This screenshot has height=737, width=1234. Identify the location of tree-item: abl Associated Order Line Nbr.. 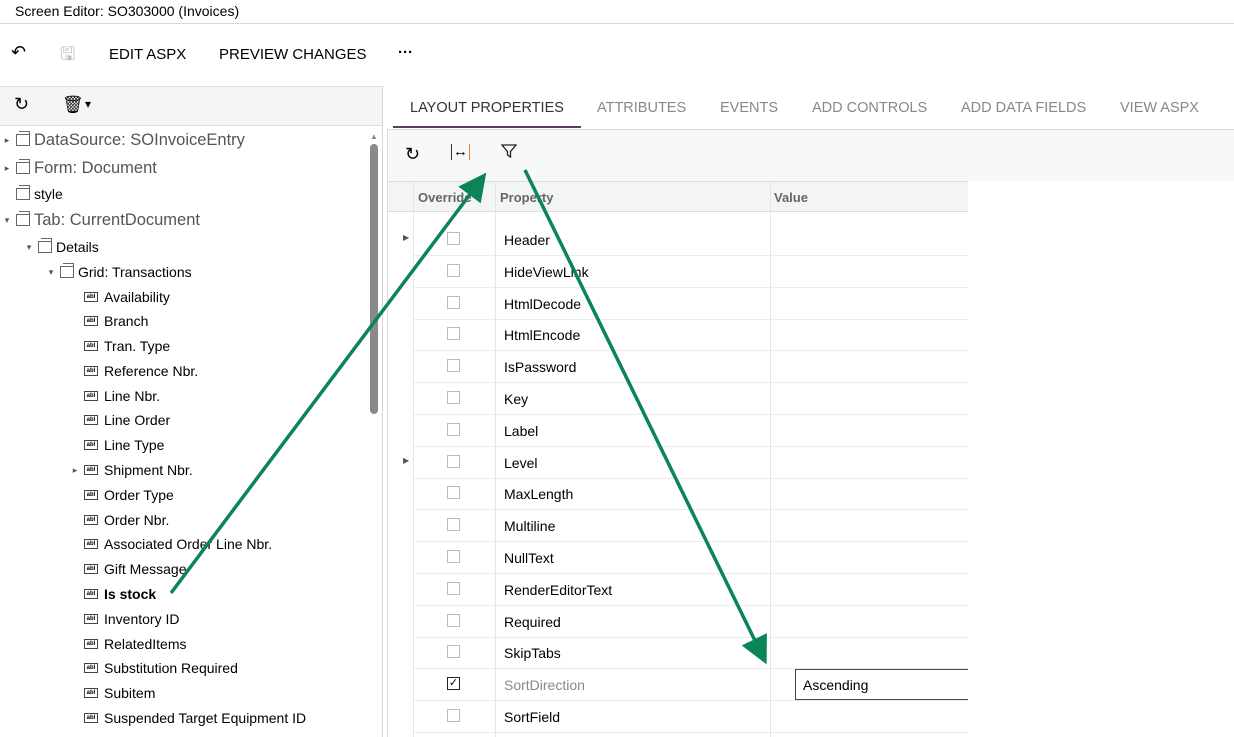
(171, 544).